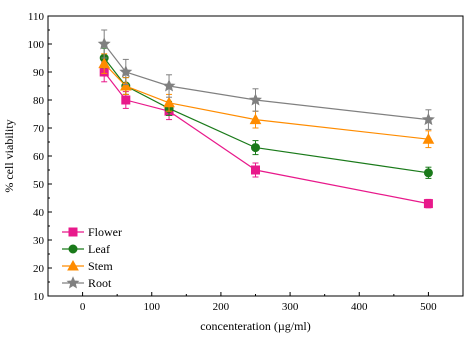 Image resolution: width=464 pixels, height=339 pixels. What do you see at coordinates (83, 307) in the screenshot?
I see `x-tick-label: 0` at bounding box center [83, 307].